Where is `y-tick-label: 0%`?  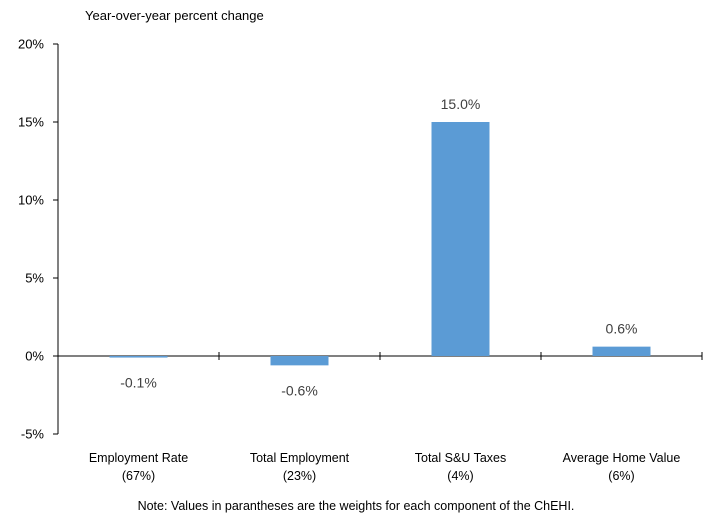
y-tick-label: 0% is located at coordinates (34, 356).